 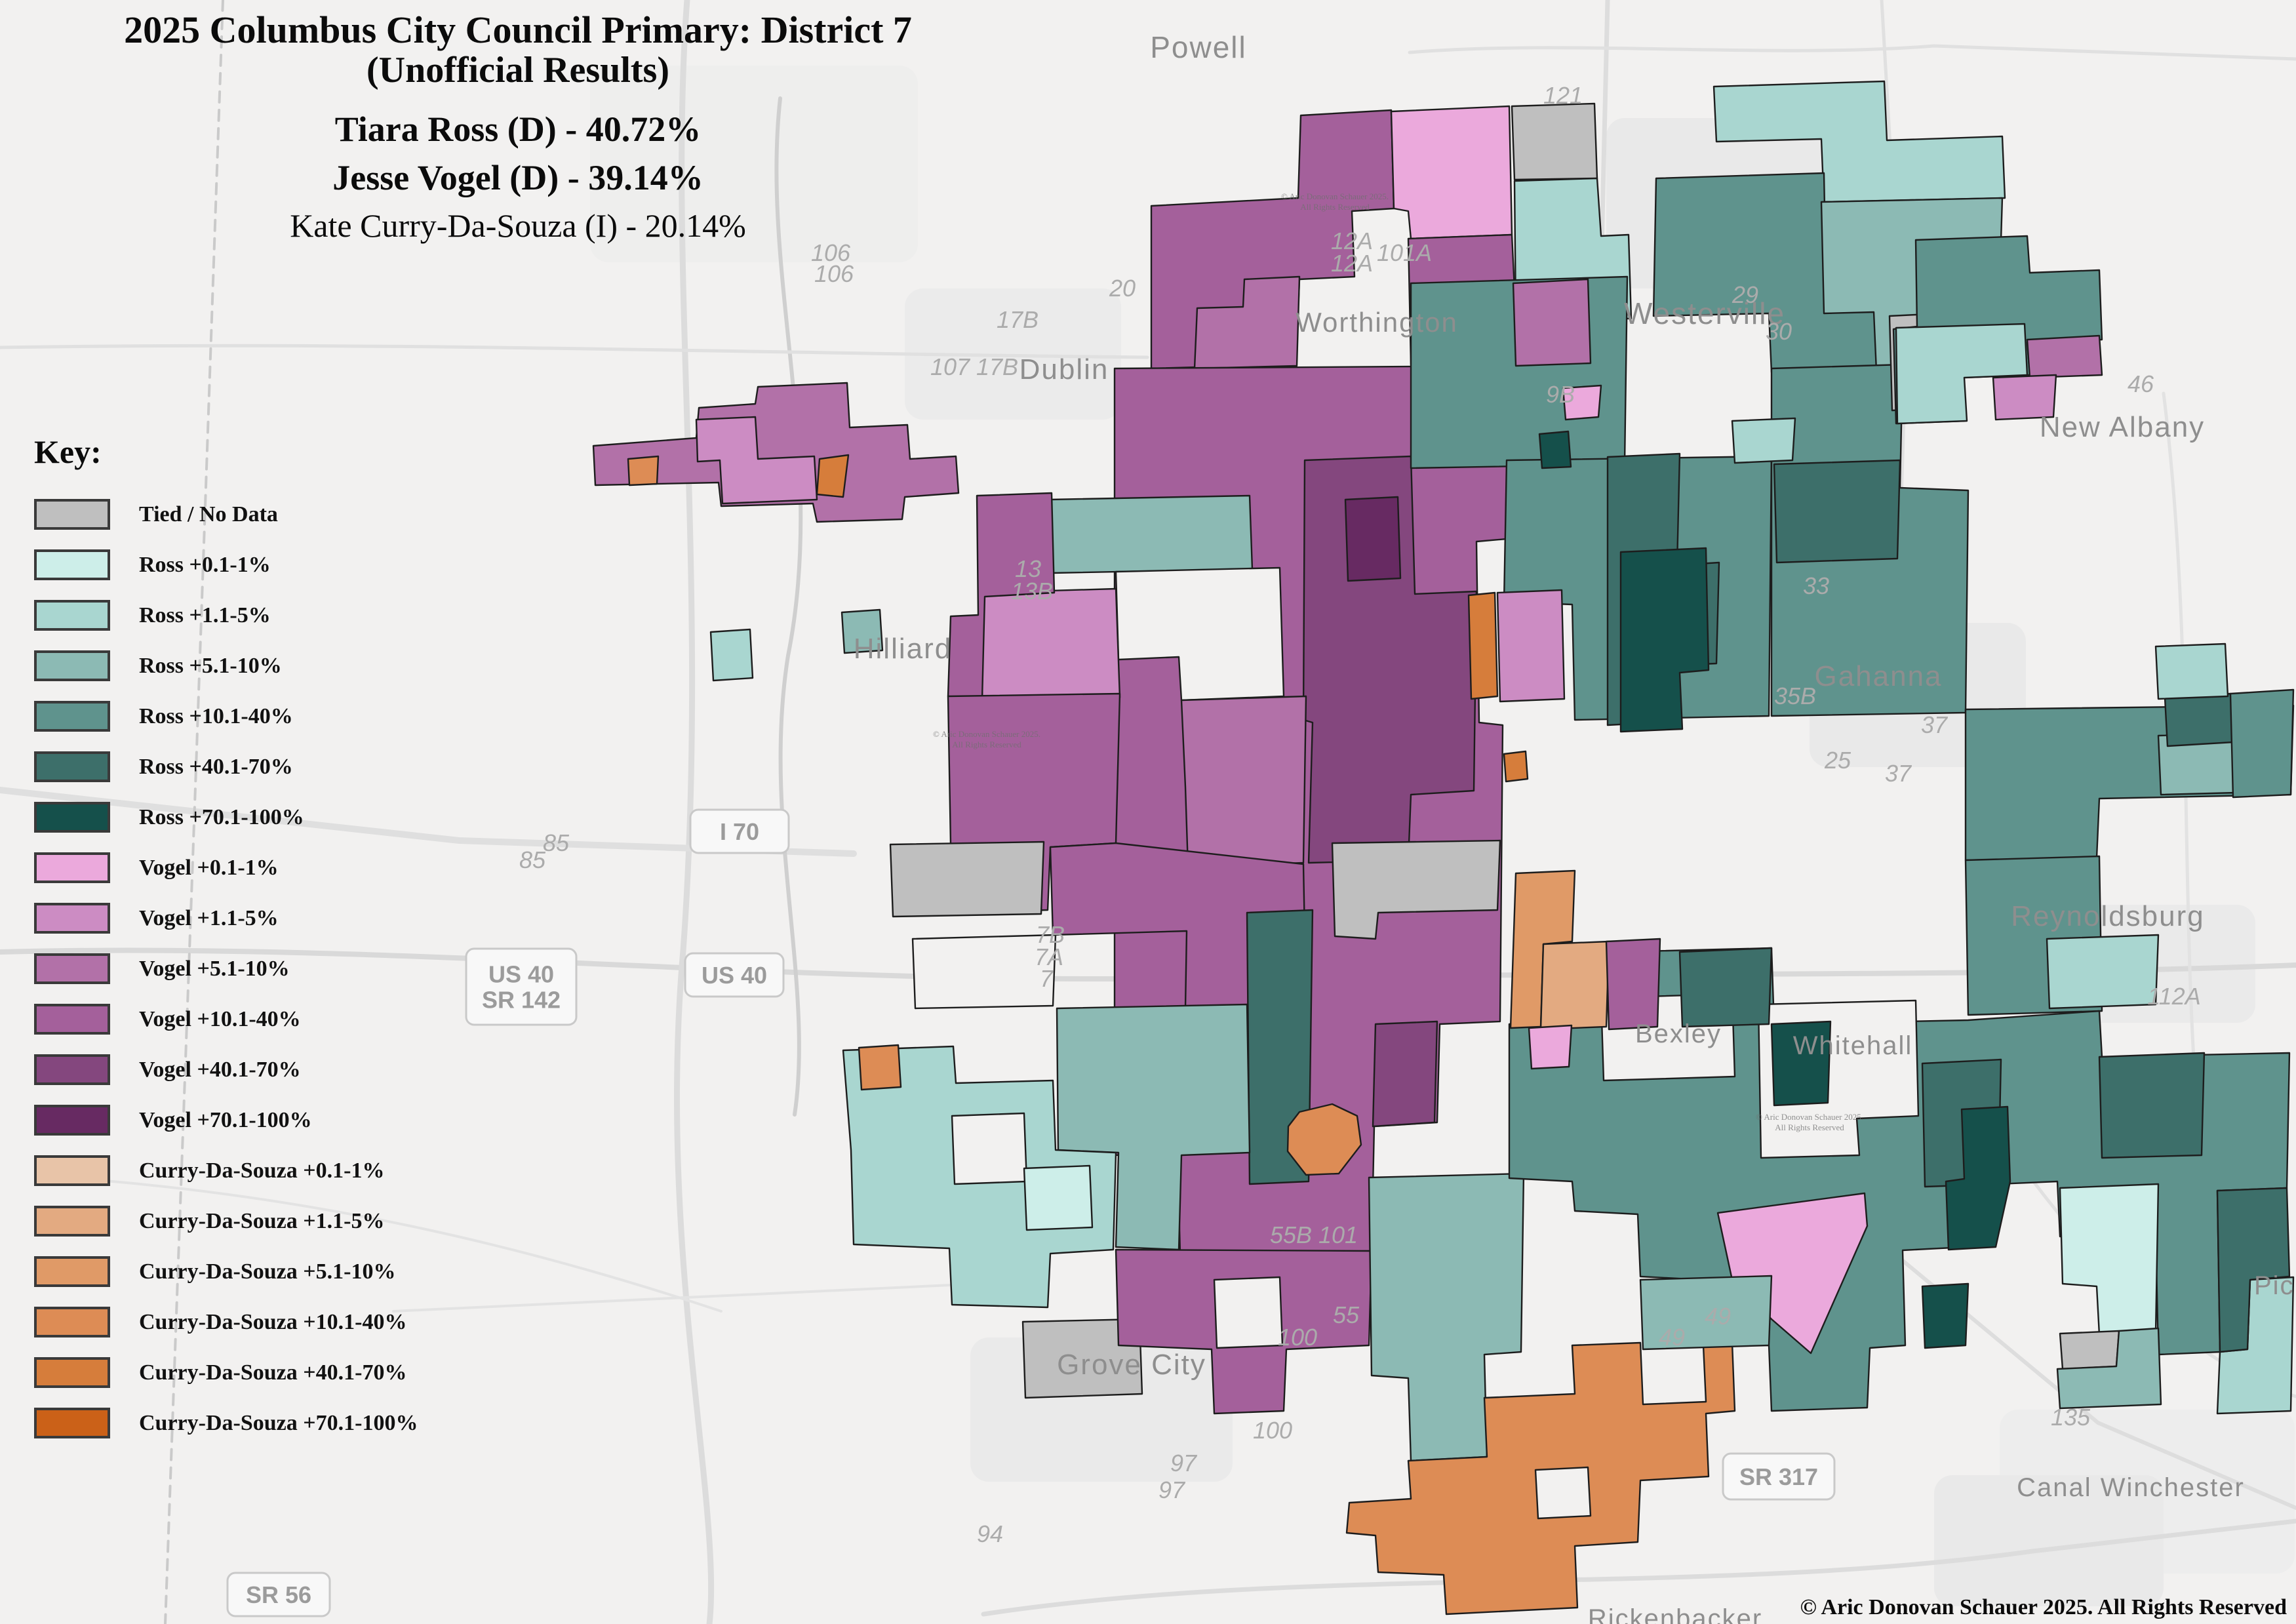 I want to click on route-number-label: 25, so click(x=1837, y=761).